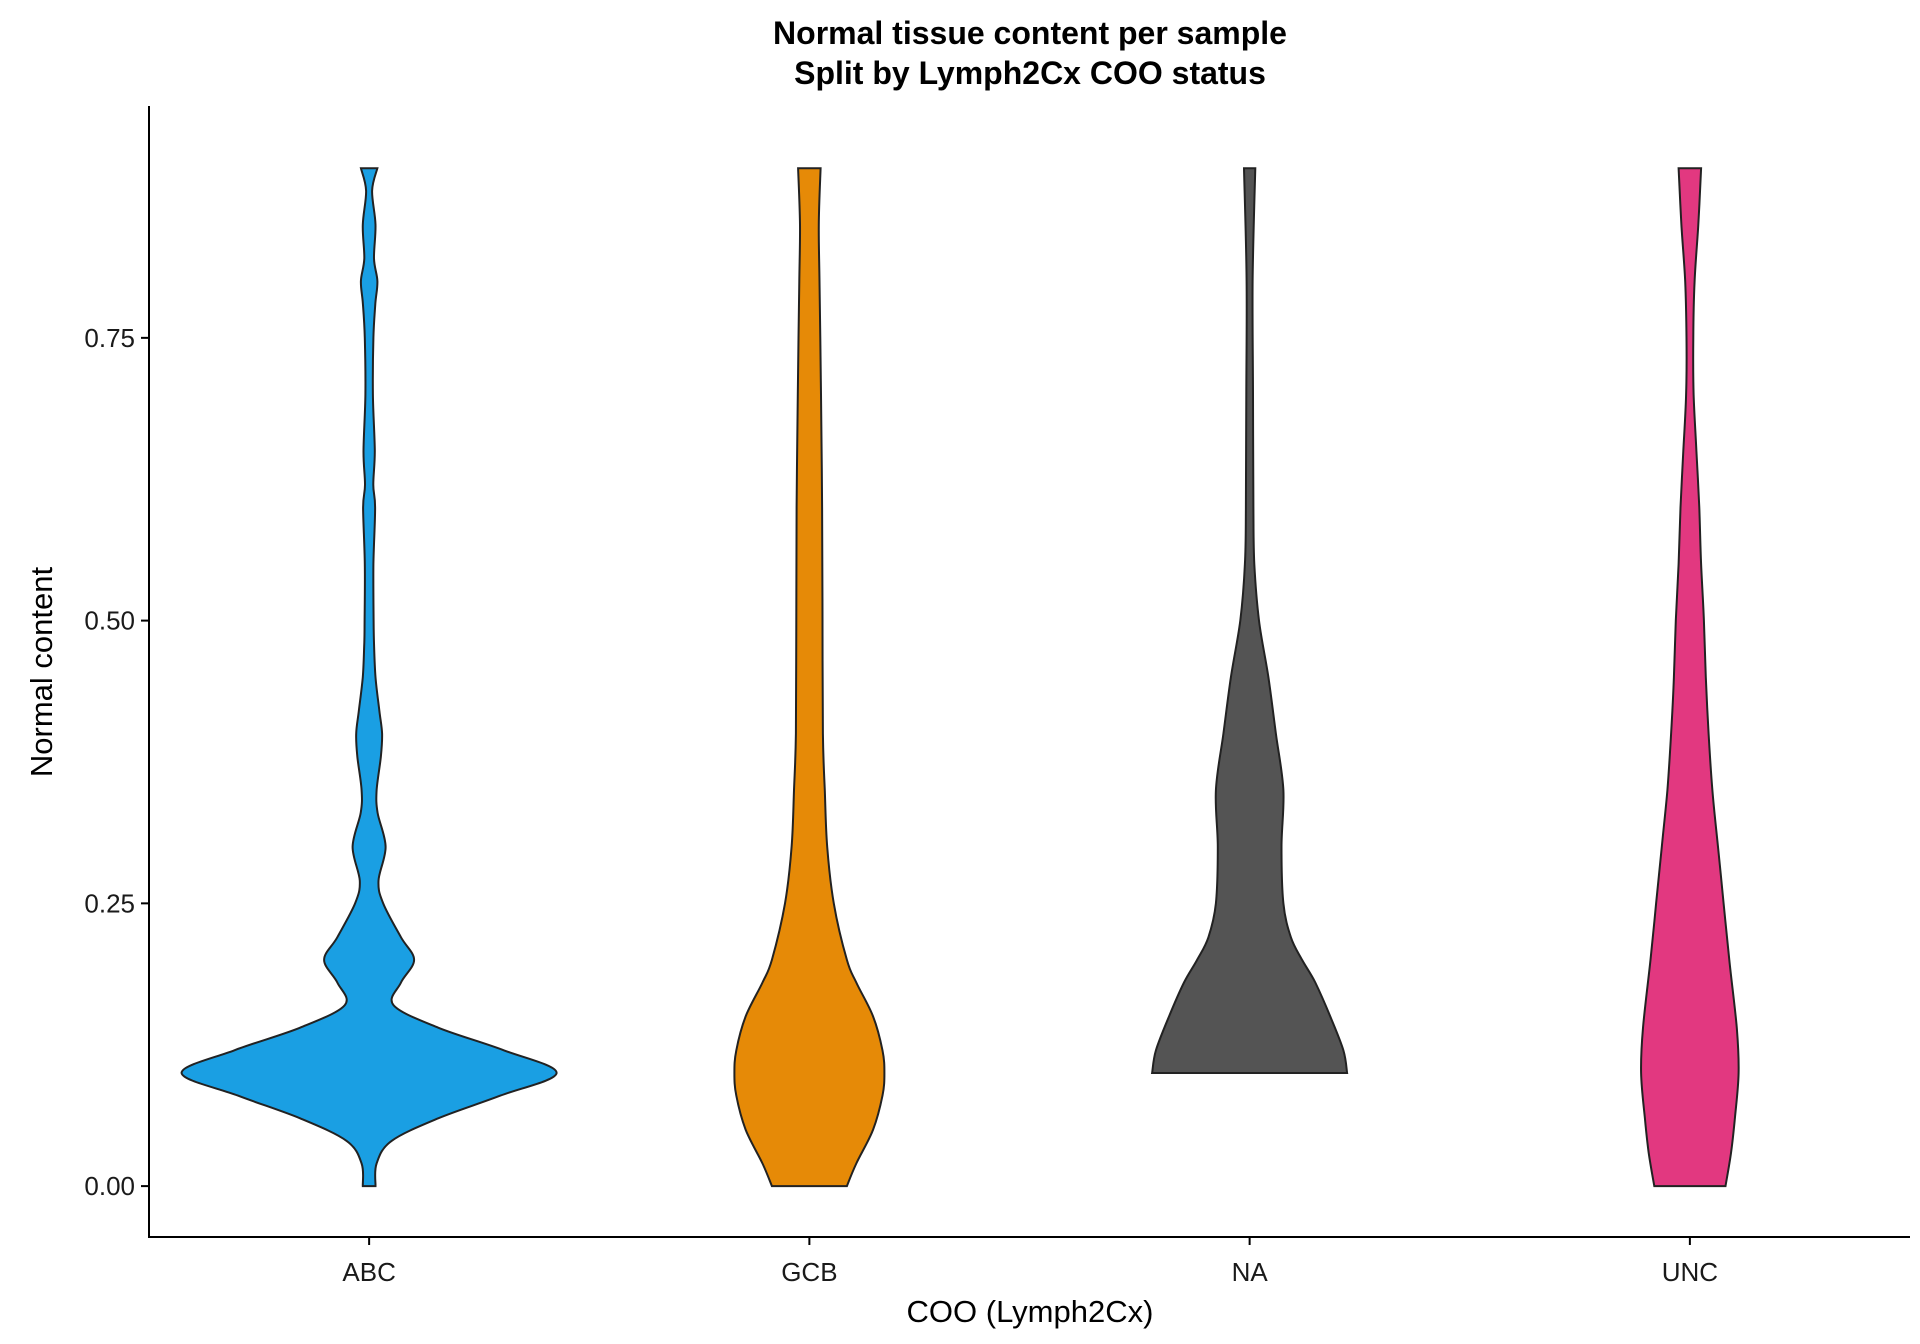  I want to click on violin-na, so click(1249, 620).